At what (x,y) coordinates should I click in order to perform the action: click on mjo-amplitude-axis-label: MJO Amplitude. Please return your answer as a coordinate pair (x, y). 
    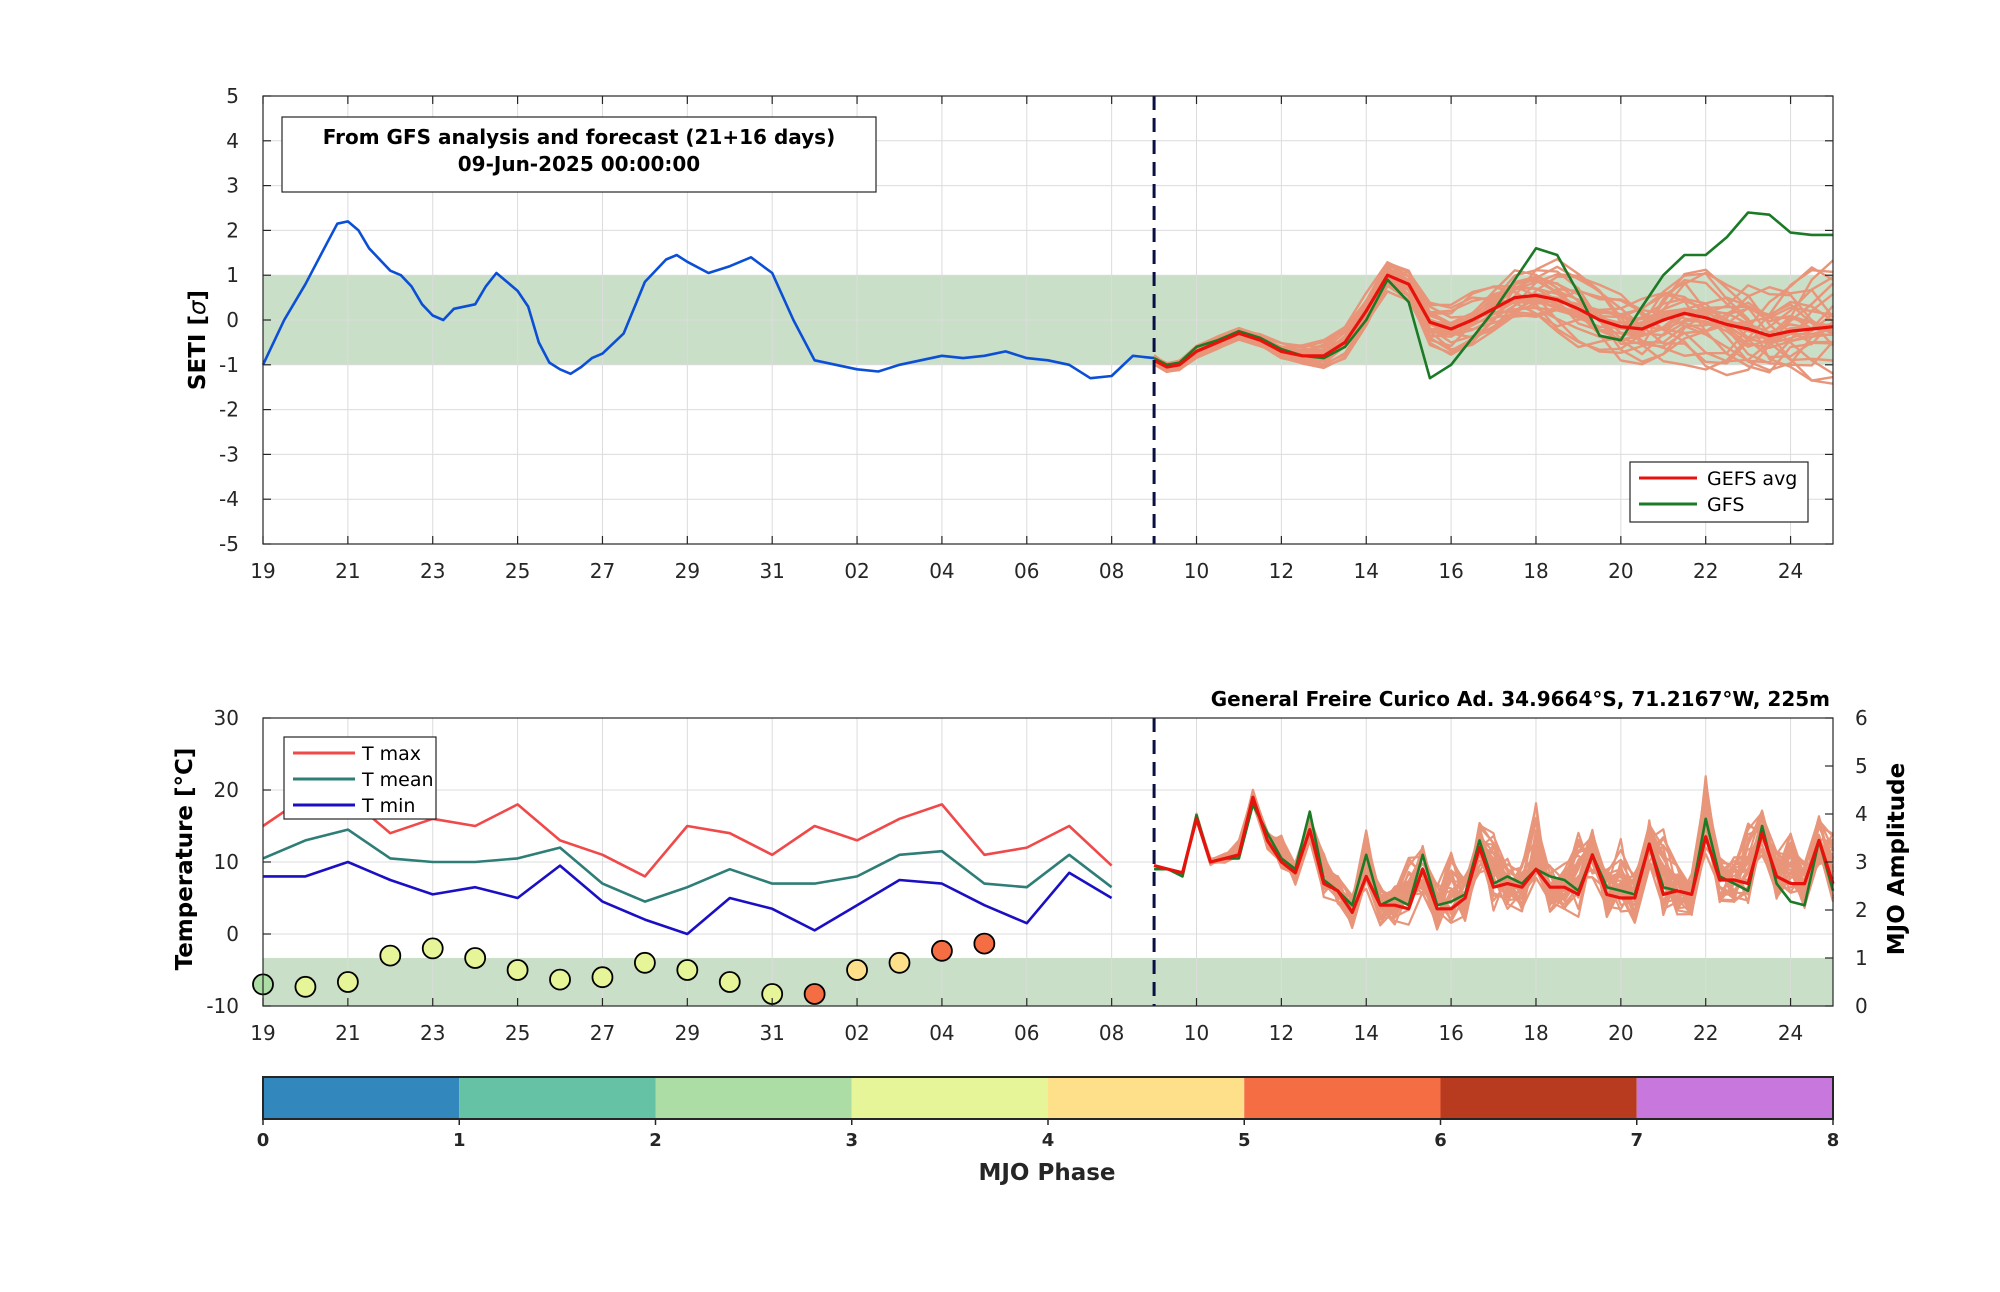
    Looking at the image, I should click on (1897, 859).